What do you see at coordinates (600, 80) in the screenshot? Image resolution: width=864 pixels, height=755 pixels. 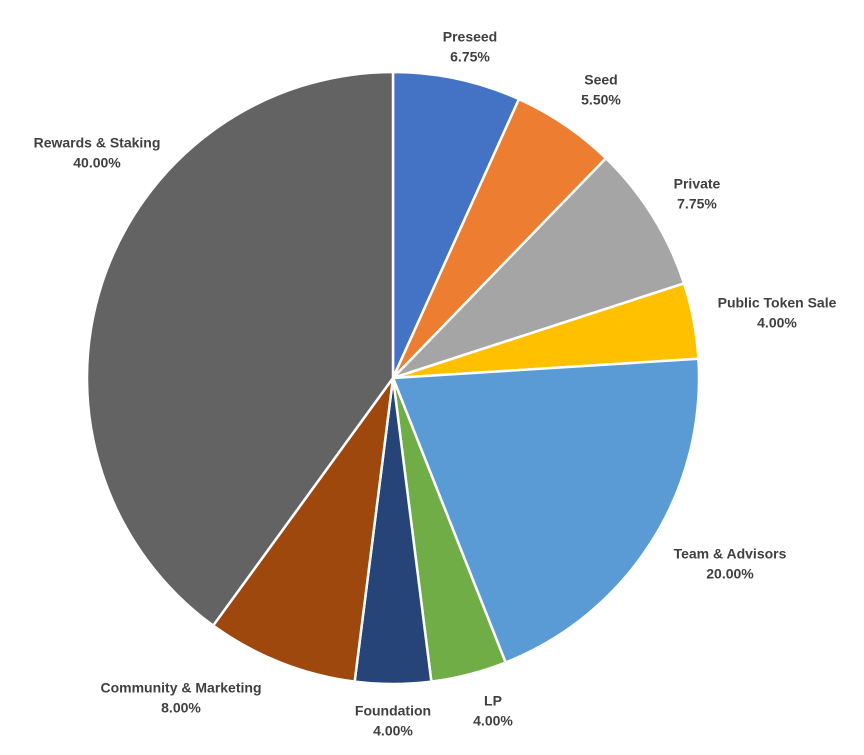 I see `slice-label: Seed` at bounding box center [600, 80].